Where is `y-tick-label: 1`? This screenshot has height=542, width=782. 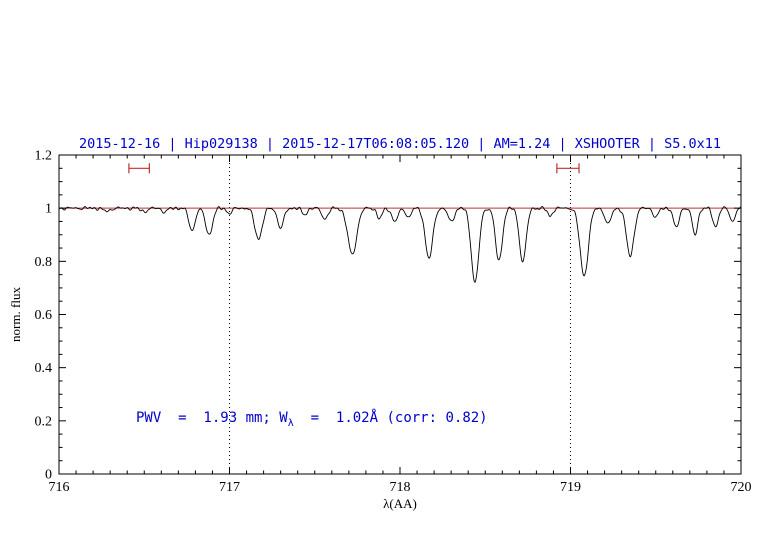 y-tick-label: 1 is located at coordinates (48, 209).